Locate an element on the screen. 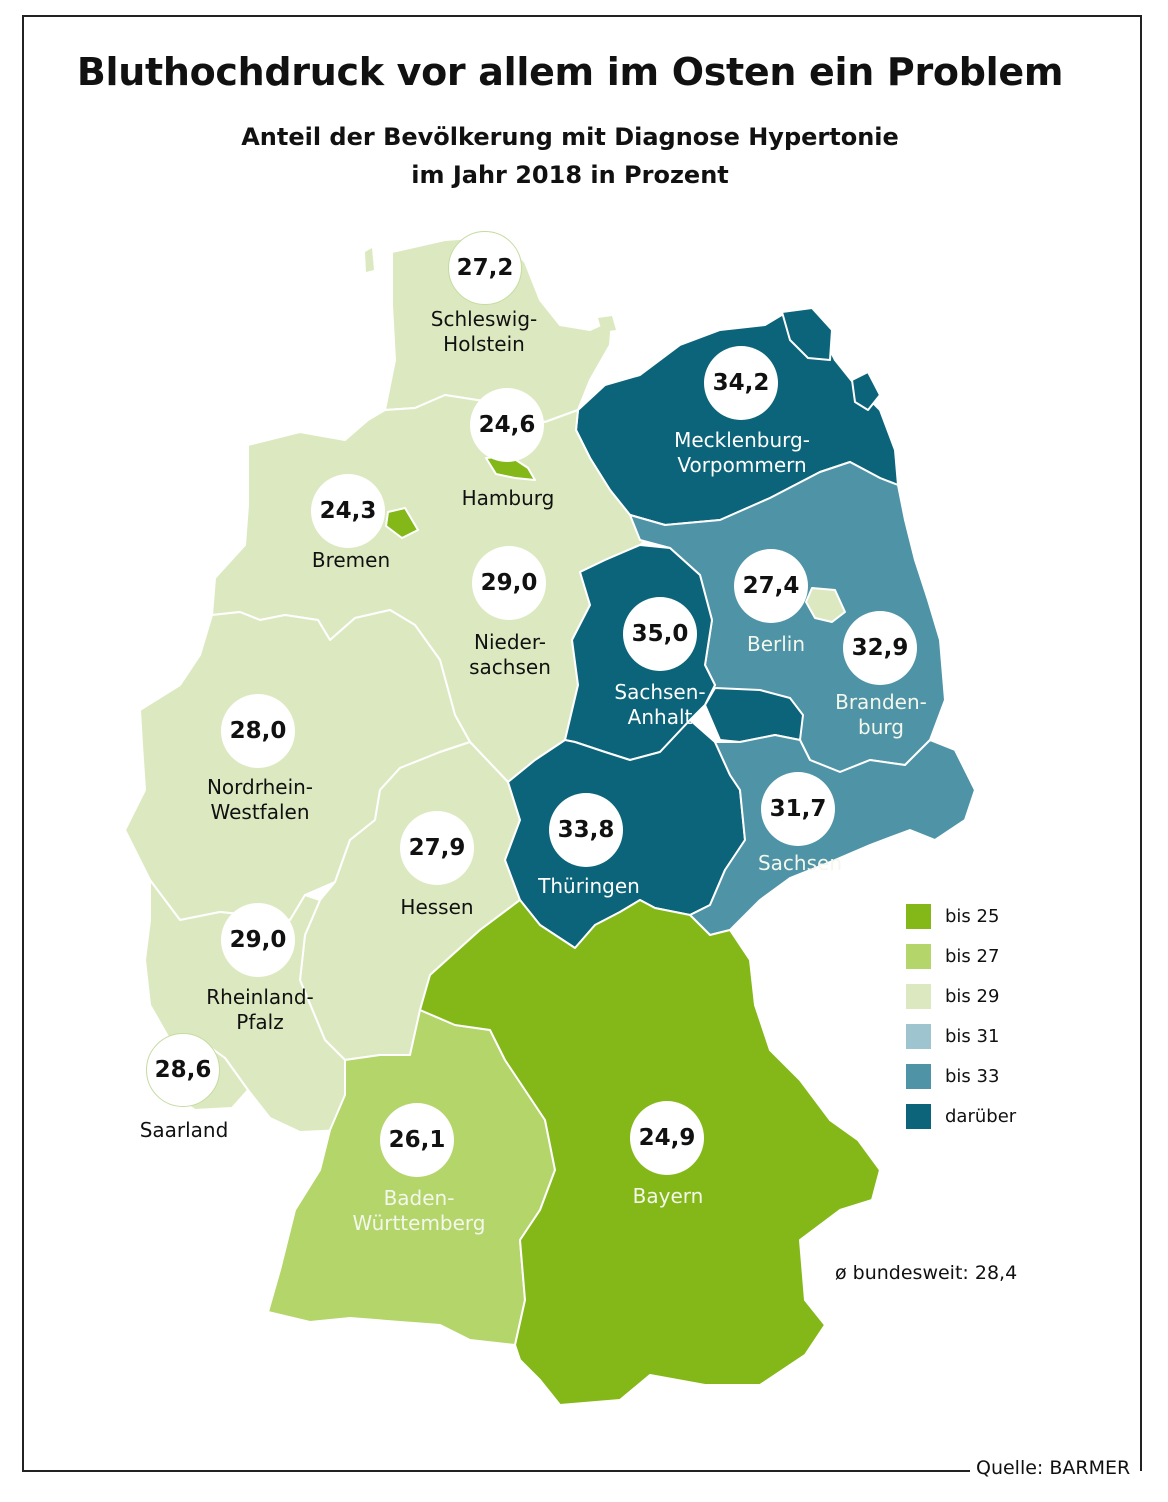 This screenshot has height=1502, width=1168. value-bubble-niedersachsen: 29,0 is located at coordinates (509, 583).